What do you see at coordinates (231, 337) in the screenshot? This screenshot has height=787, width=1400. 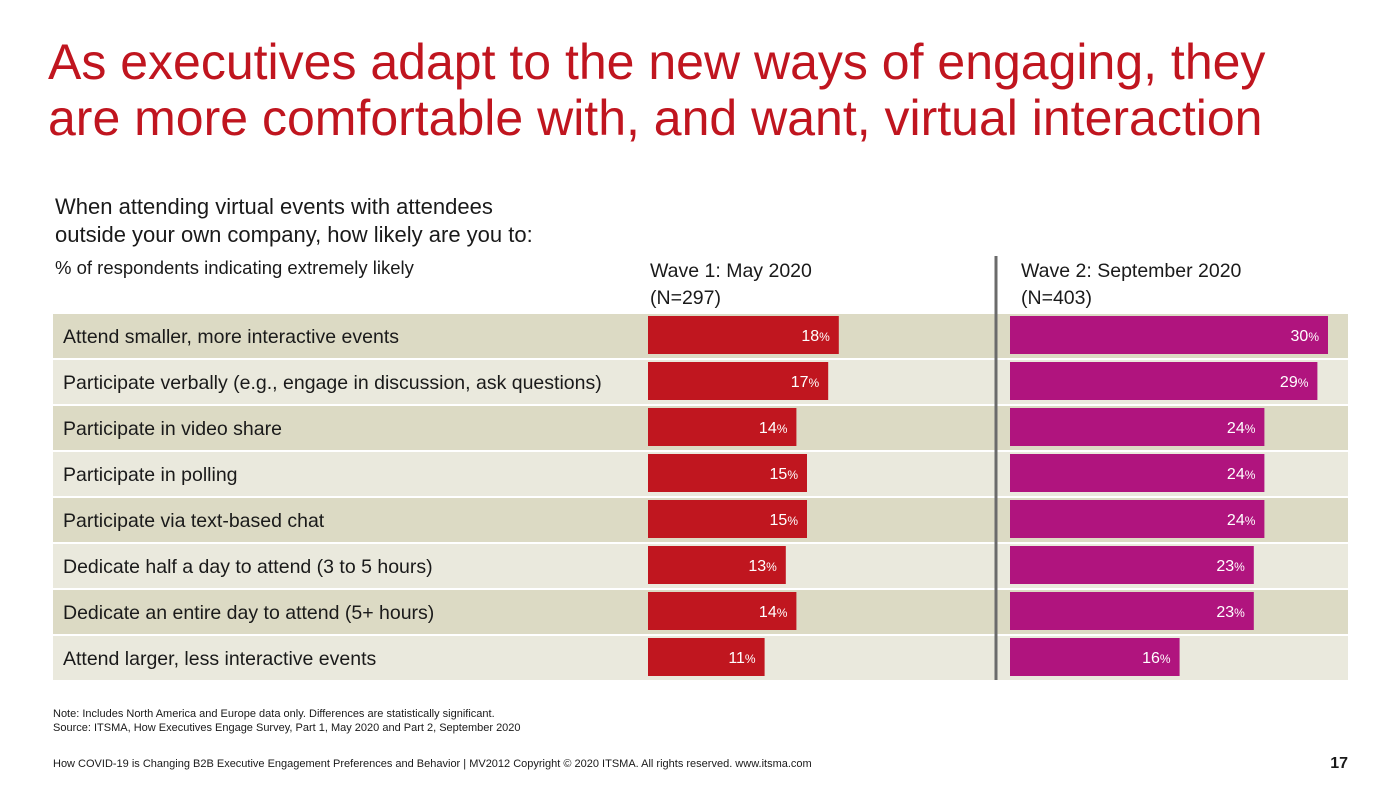 I see `category-label: Attend smaller, more interactive events` at bounding box center [231, 337].